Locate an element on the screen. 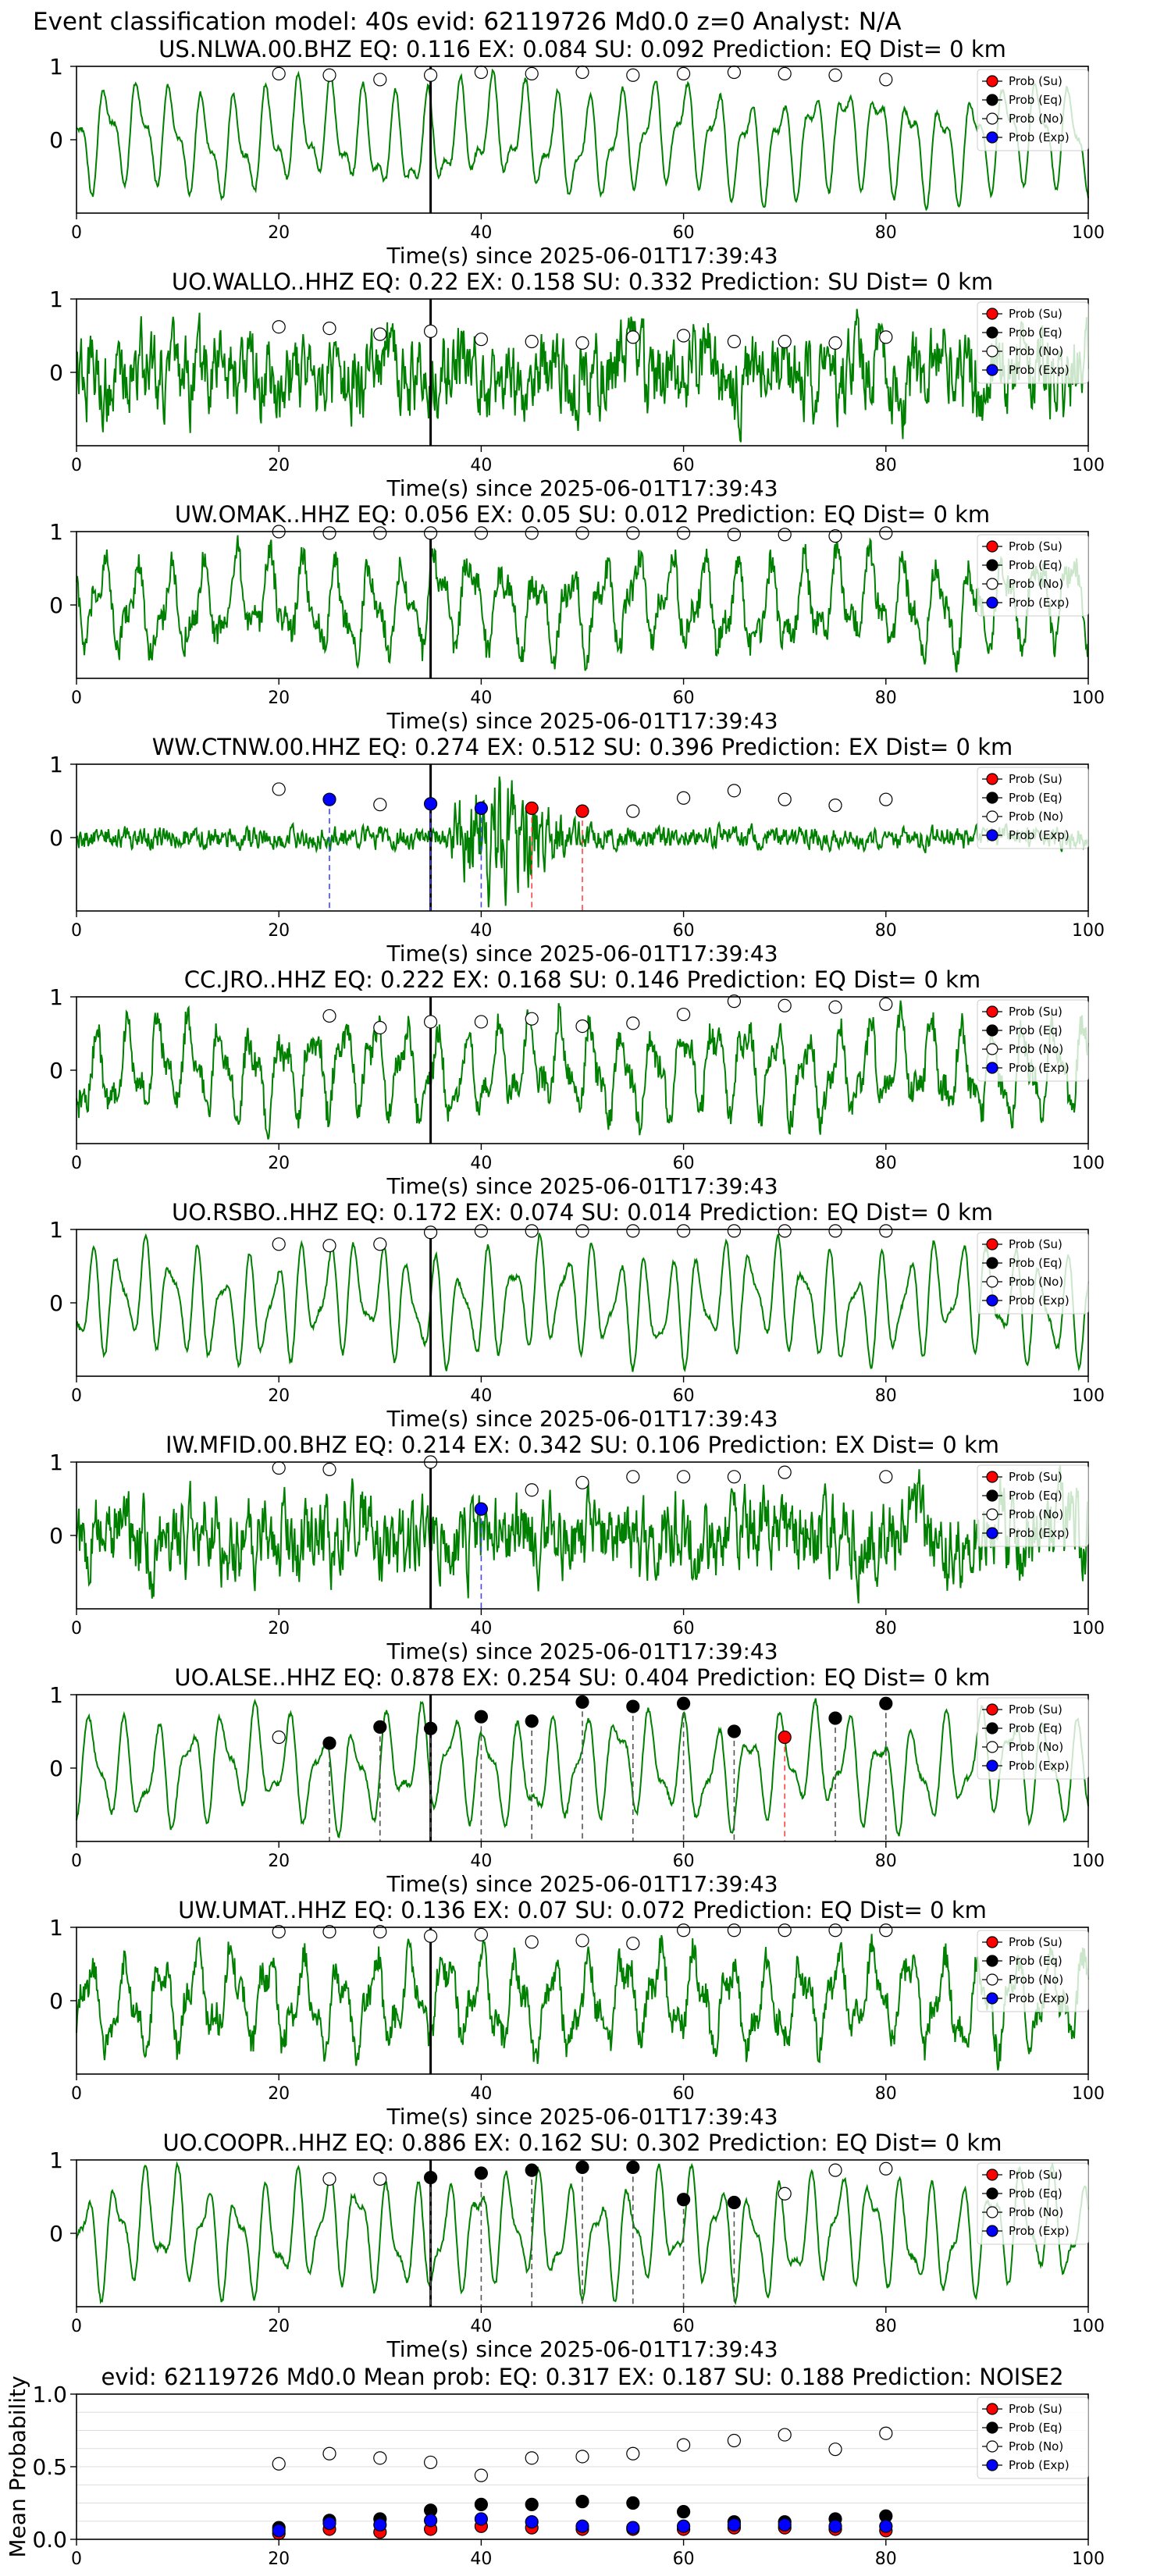 The width and height of the screenshot is (1171, 2576). panel-1-xtick-label-60: 60 is located at coordinates (684, 233).